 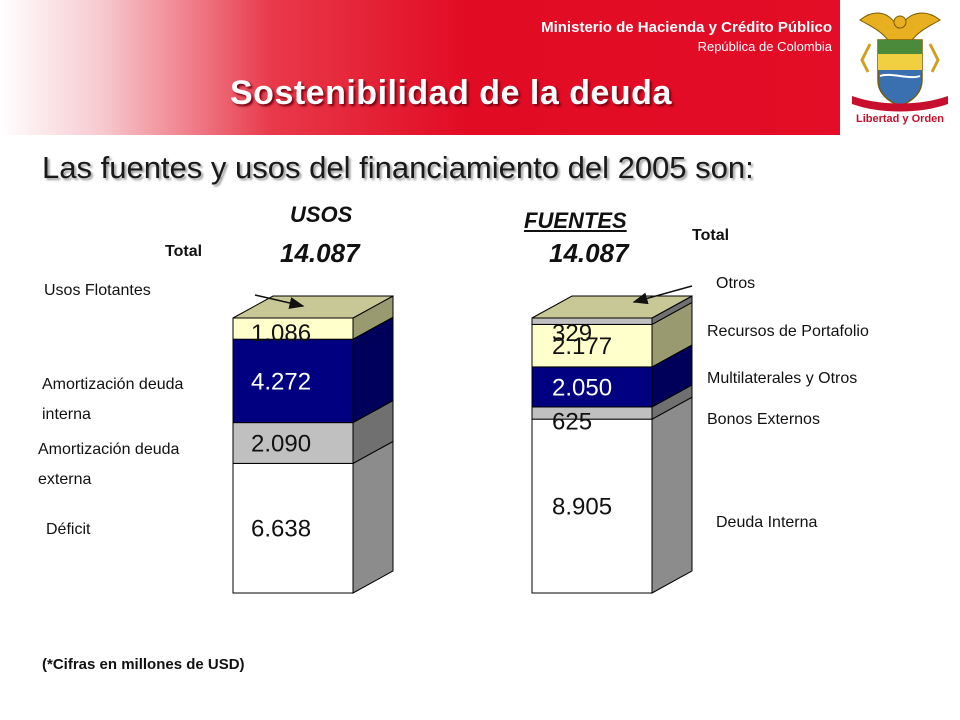 What do you see at coordinates (313, 307) in the screenshot?
I see `usos-bar-top-face` at bounding box center [313, 307].